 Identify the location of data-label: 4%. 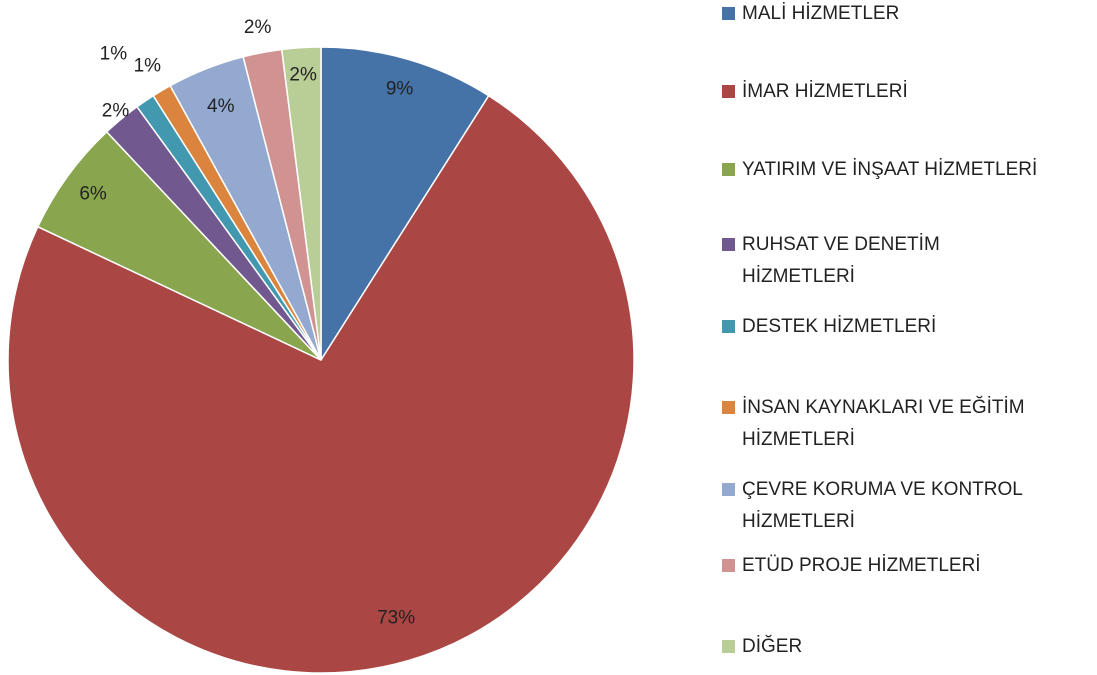
(221, 106).